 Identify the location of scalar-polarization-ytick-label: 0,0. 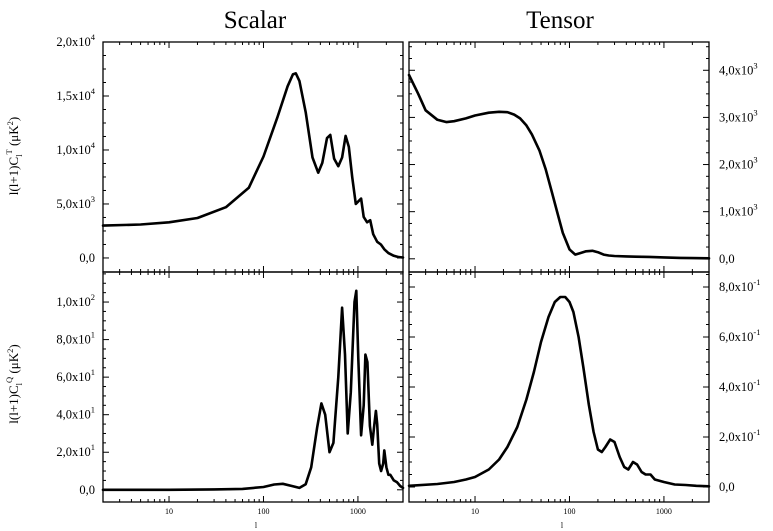
(87, 490).